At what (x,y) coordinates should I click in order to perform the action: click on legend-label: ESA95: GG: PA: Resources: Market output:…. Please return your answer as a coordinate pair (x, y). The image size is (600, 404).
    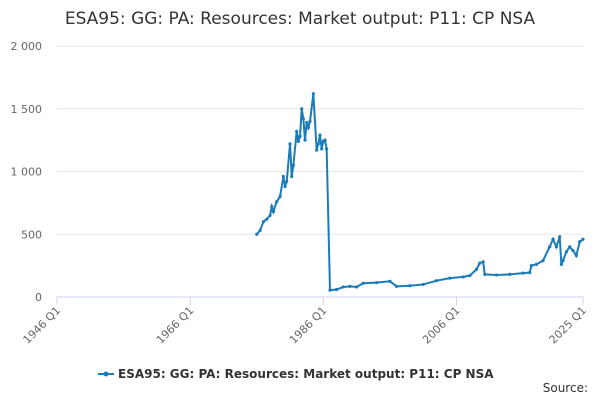
    Looking at the image, I should click on (306, 374).